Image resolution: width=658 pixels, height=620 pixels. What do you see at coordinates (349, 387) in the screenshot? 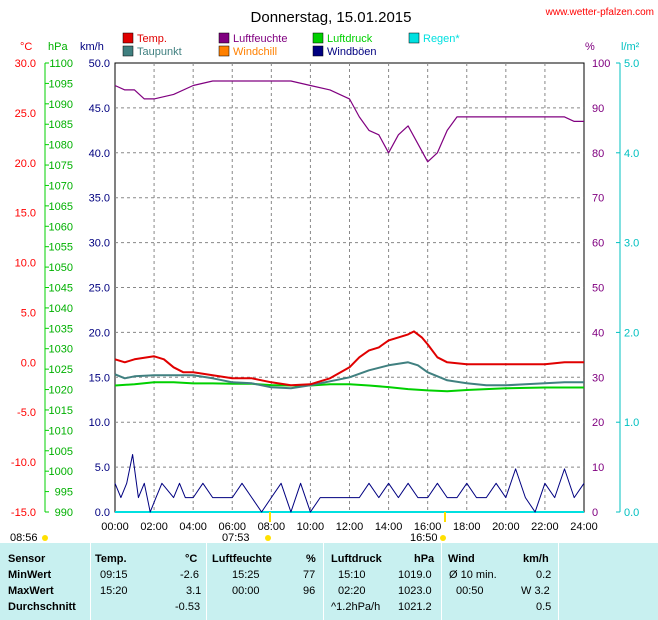
I see `series-line-luftdruck` at bounding box center [349, 387].